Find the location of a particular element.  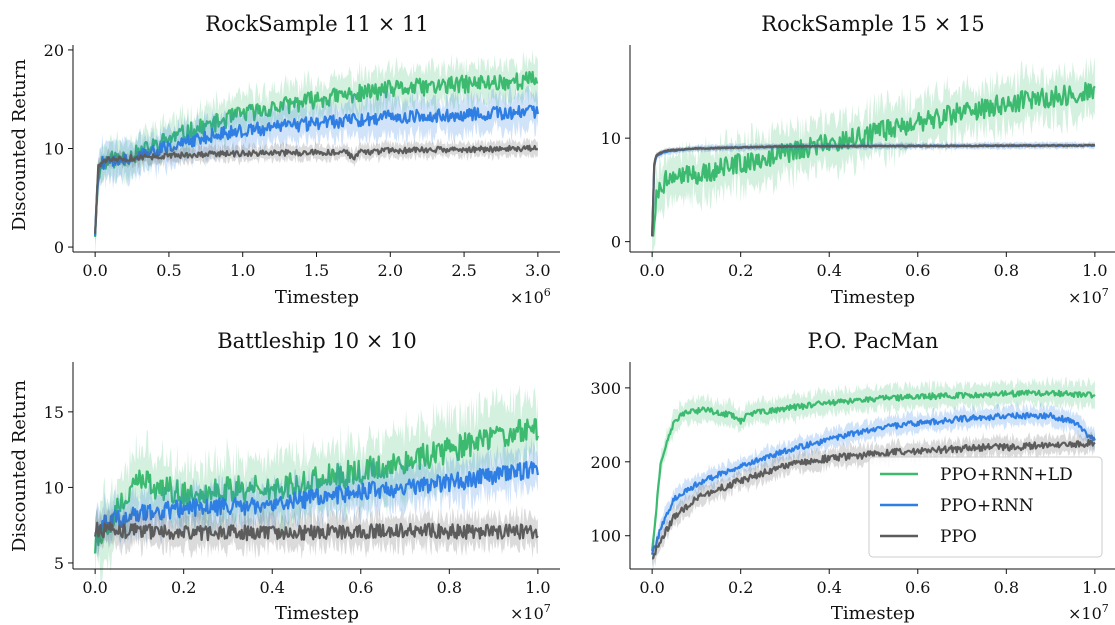

x-tick-label: 0.5 is located at coordinates (168, 270).